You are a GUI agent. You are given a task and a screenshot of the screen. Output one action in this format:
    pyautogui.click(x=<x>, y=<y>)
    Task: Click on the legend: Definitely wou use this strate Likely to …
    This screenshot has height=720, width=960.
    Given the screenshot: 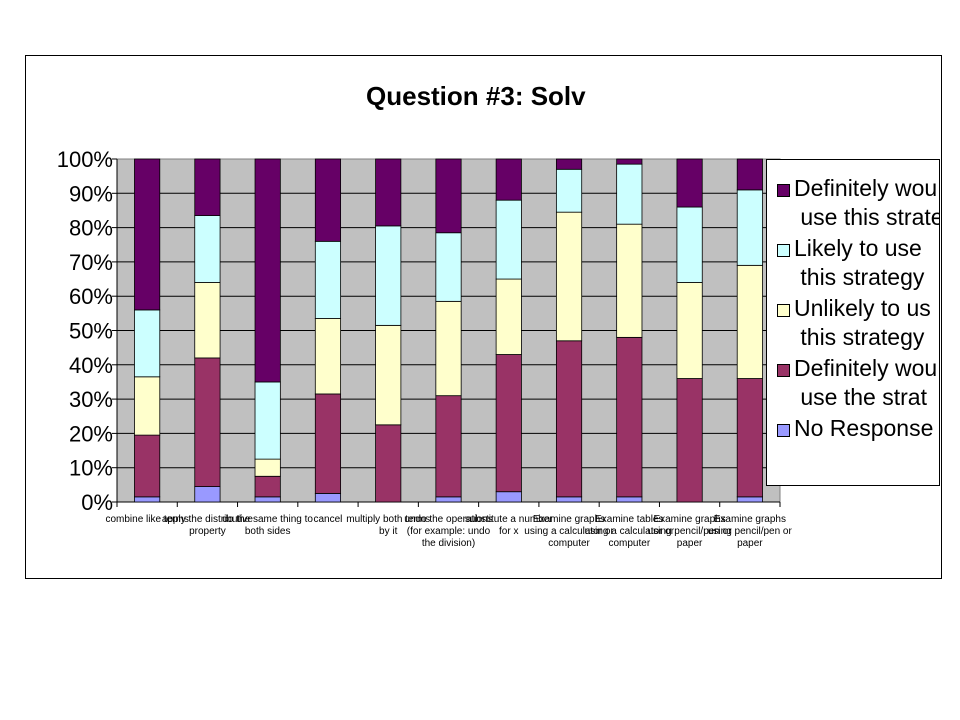 What is the action you would take?
    pyautogui.click(x=853, y=322)
    